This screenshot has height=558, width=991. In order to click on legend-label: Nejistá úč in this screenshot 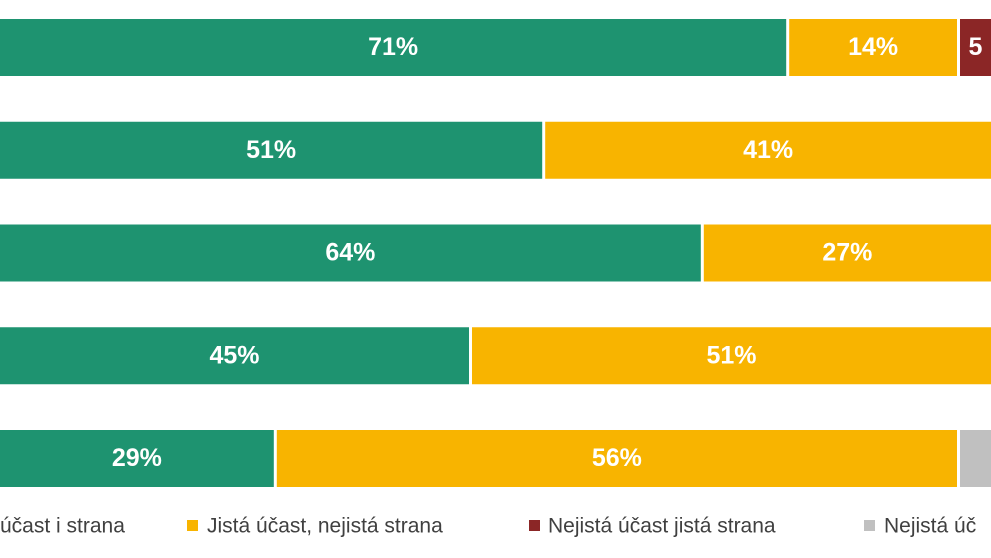, I will do `click(930, 526)`.